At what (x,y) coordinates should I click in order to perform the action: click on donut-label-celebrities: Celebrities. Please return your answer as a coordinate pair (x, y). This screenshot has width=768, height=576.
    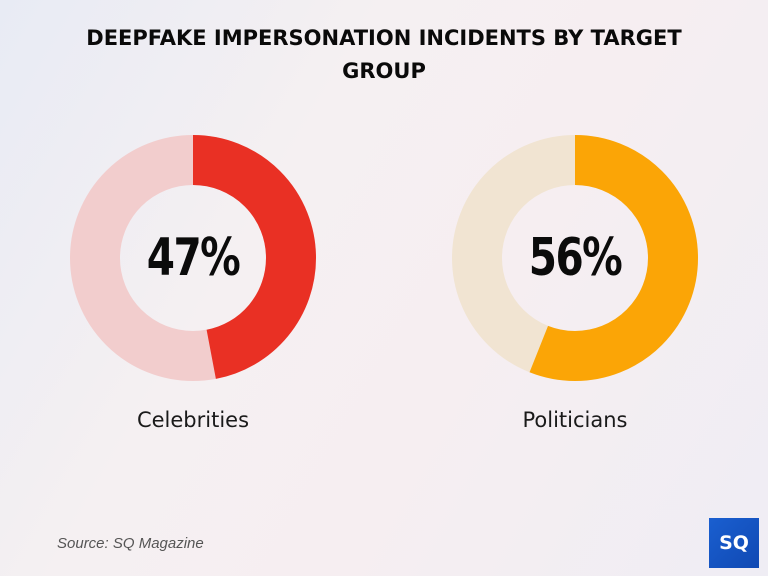
    Looking at the image, I should click on (193, 420).